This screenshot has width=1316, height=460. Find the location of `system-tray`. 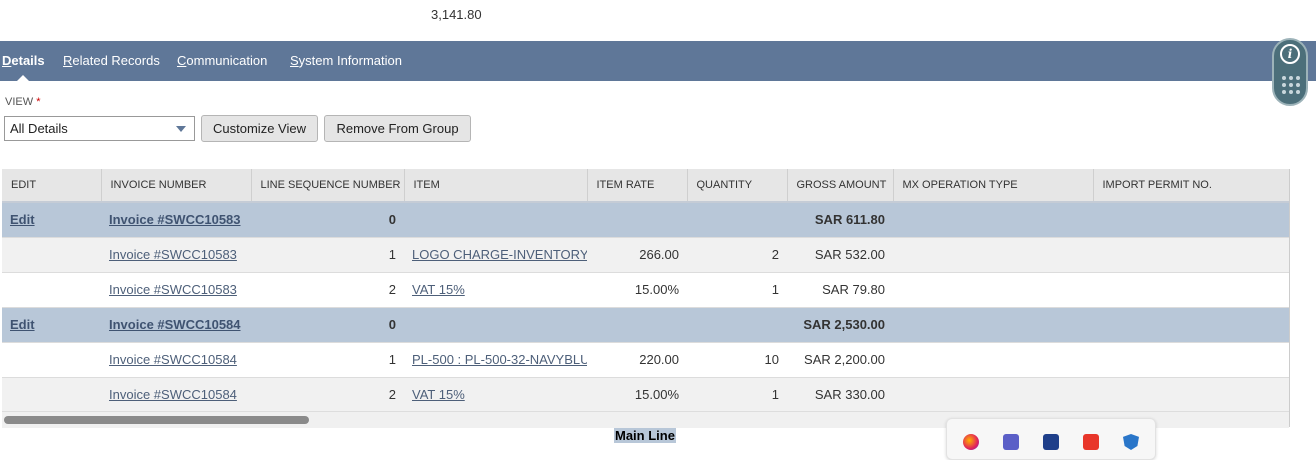

system-tray is located at coordinates (1051, 439).